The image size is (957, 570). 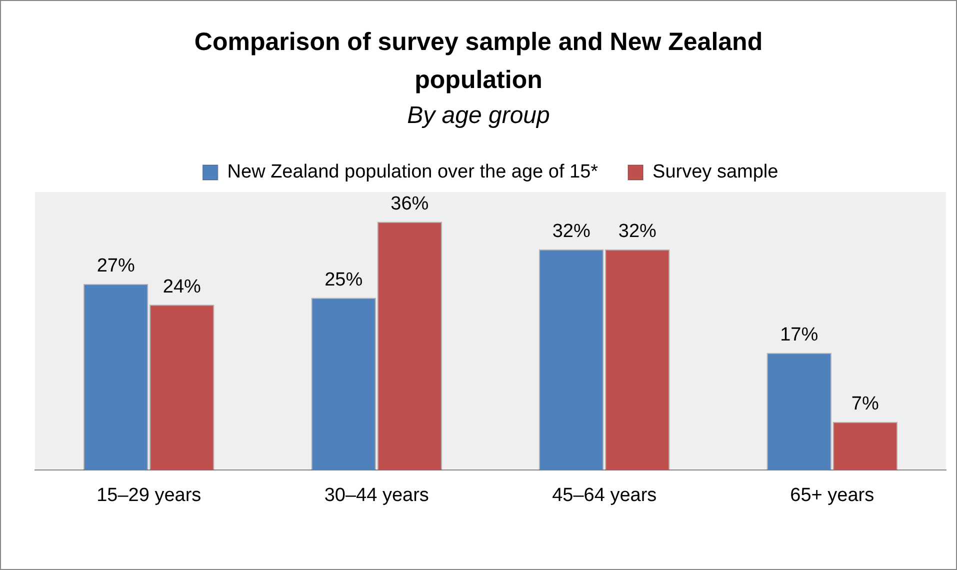 What do you see at coordinates (182, 287) in the screenshot?
I see `data-label: 24%` at bounding box center [182, 287].